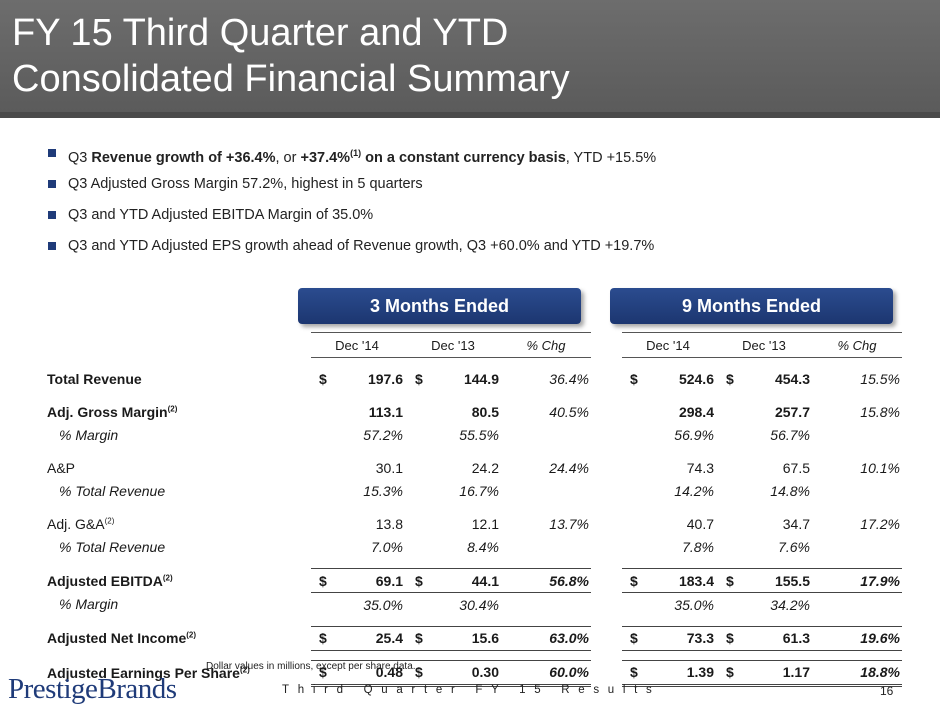  Describe the element at coordinates (359, 580) in the screenshot. I see `value-cell: $69.1` at that location.